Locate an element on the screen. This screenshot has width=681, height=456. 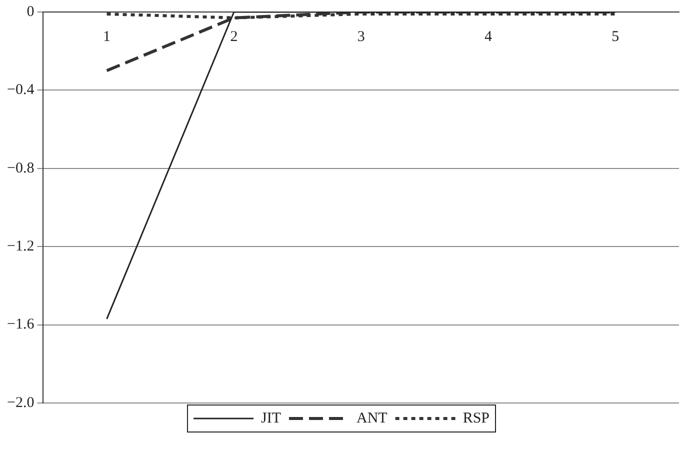
y-tick-label: 0 is located at coordinates (30, 12).